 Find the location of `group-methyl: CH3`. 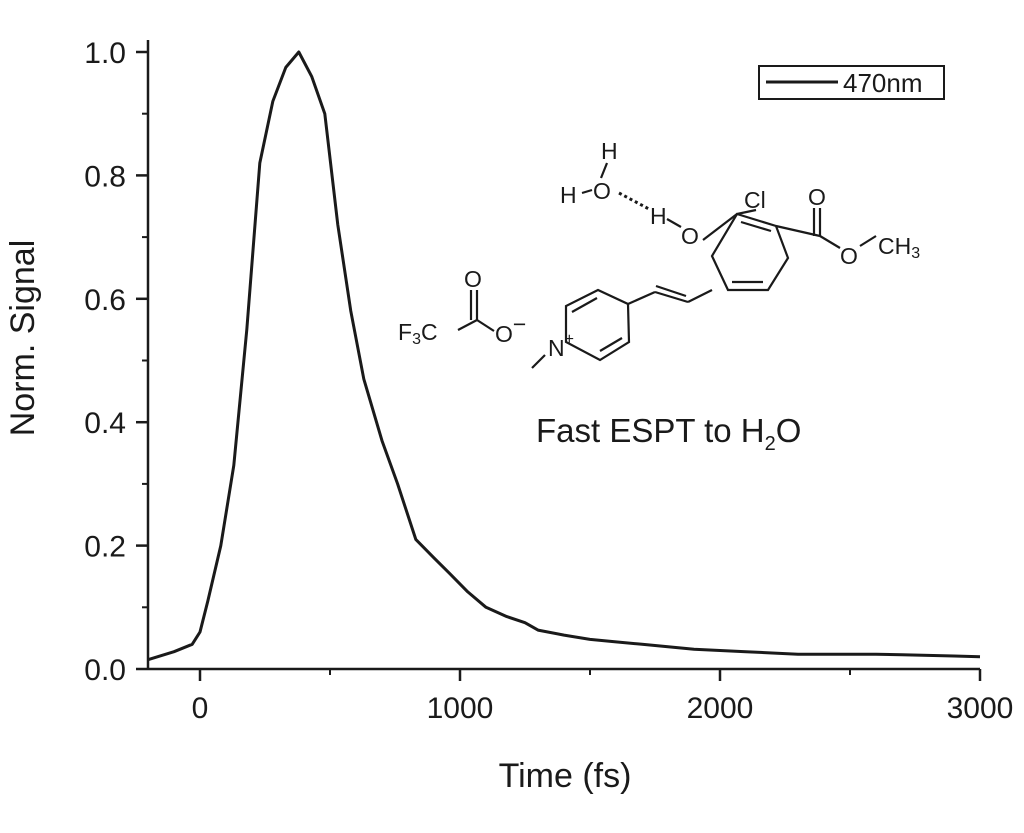

group-methyl: CH3 is located at coordinates (899, 247).